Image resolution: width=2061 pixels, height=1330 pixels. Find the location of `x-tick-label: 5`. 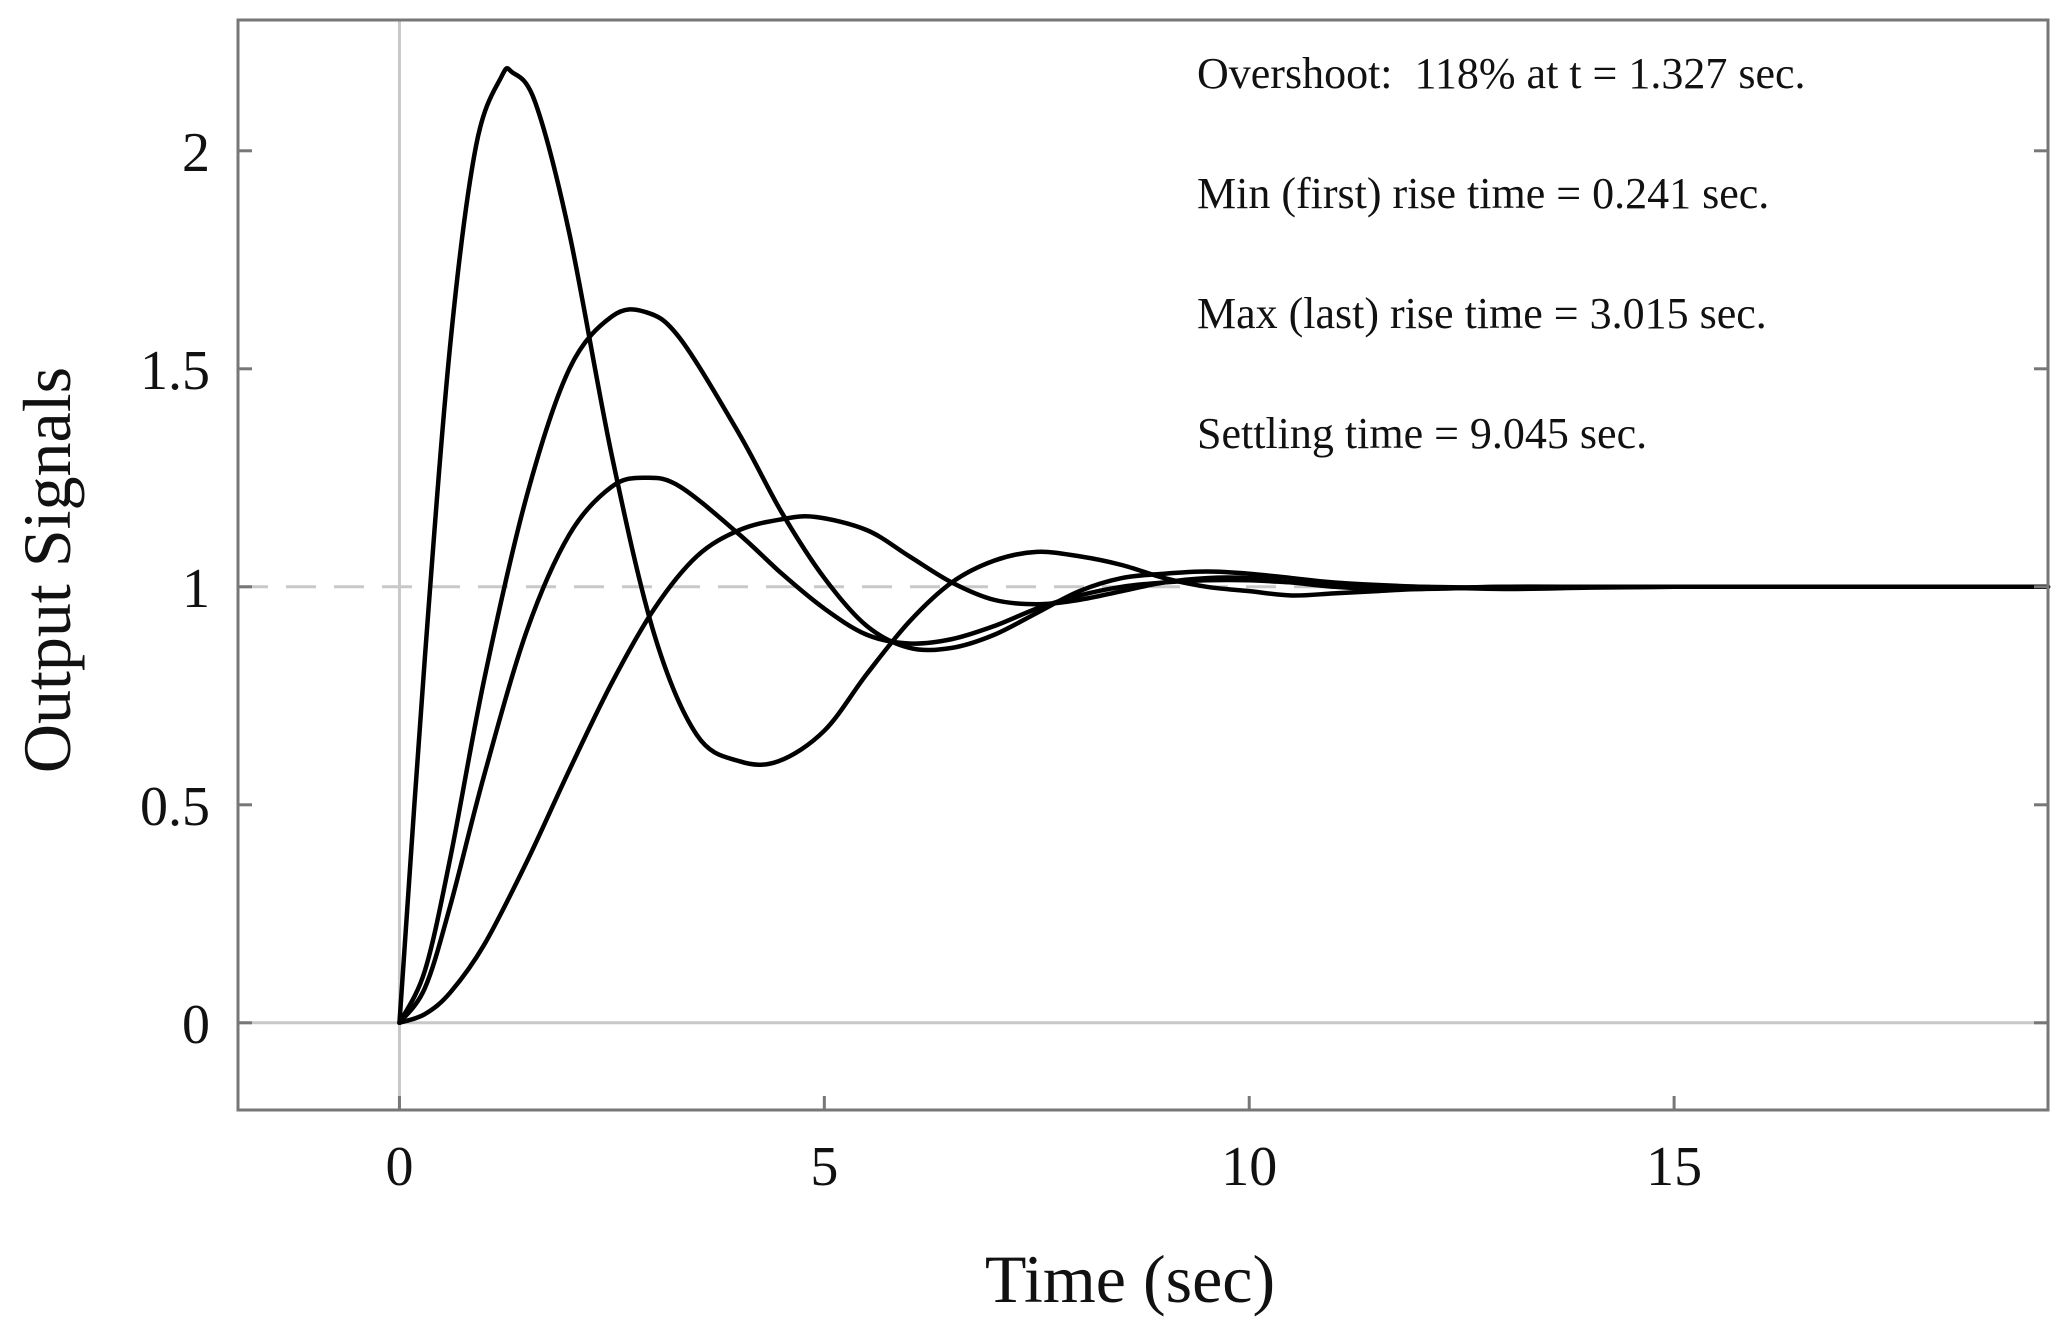

x-tick-label: 5 is located at coordinates (824, 1167).